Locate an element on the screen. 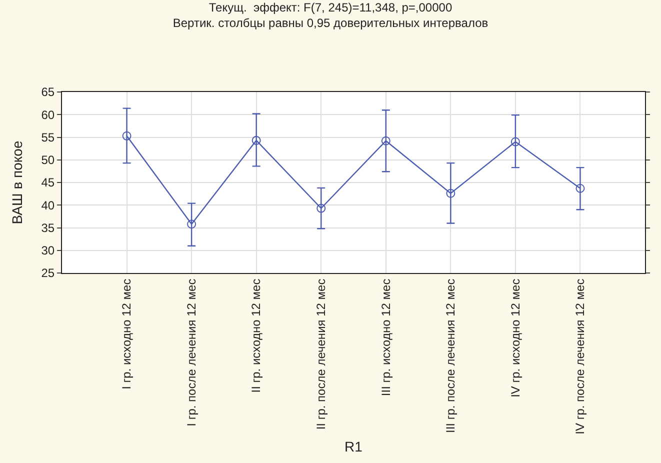 The height and width of the screenshot is (463, 661). y-tick-label: 30 is located at coordinates (48, 251).